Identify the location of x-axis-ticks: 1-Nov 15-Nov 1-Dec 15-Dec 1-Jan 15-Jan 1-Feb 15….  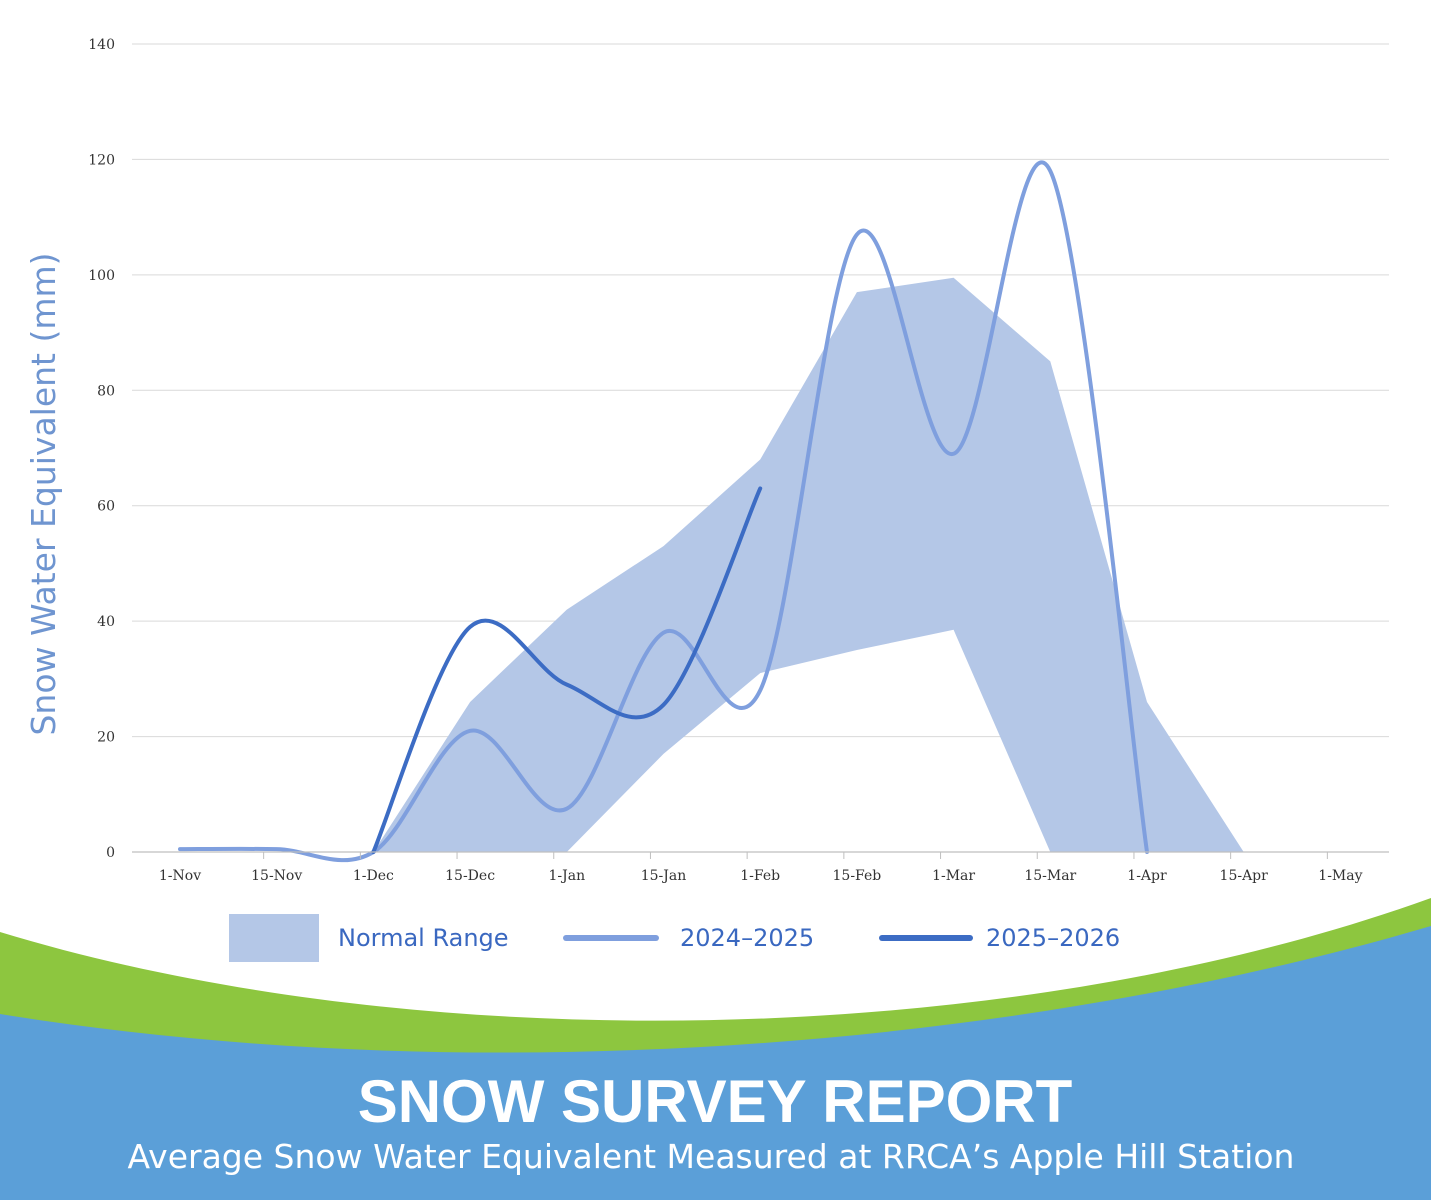
(761, 876).